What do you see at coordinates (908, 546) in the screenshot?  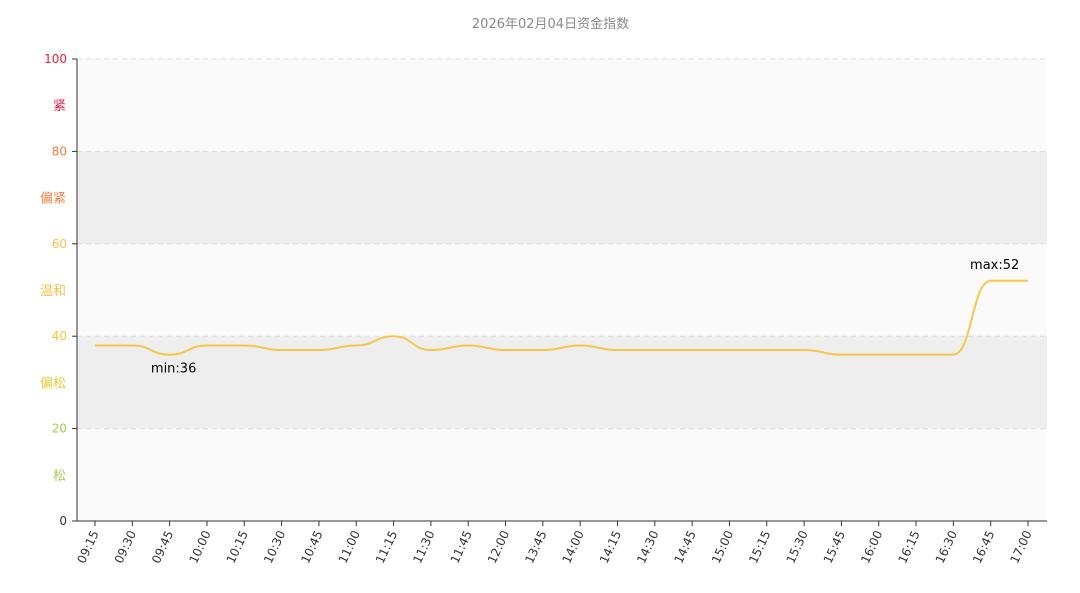 I see `x-tick-label-22: 16:15` at bounding box center [908, 546].